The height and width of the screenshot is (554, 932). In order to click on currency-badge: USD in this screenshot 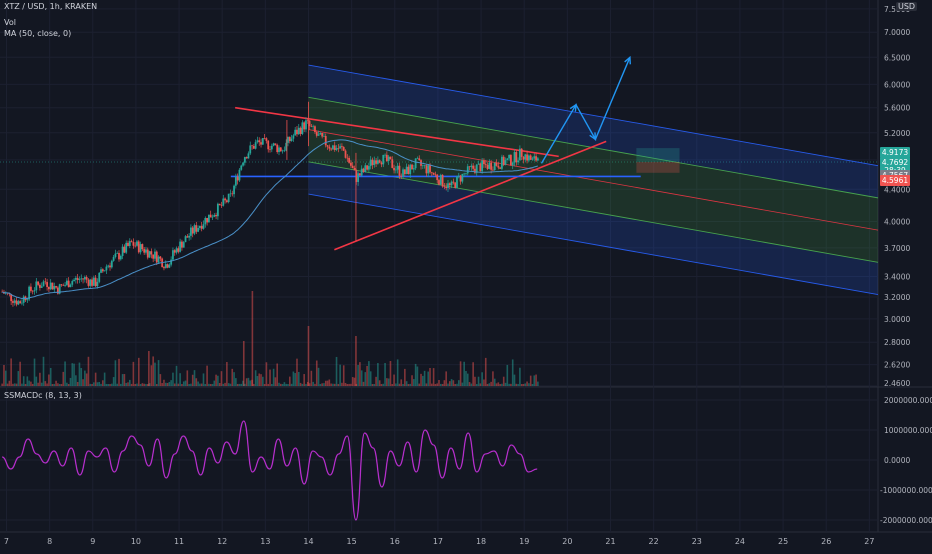, I will do `click(907, 6)`.